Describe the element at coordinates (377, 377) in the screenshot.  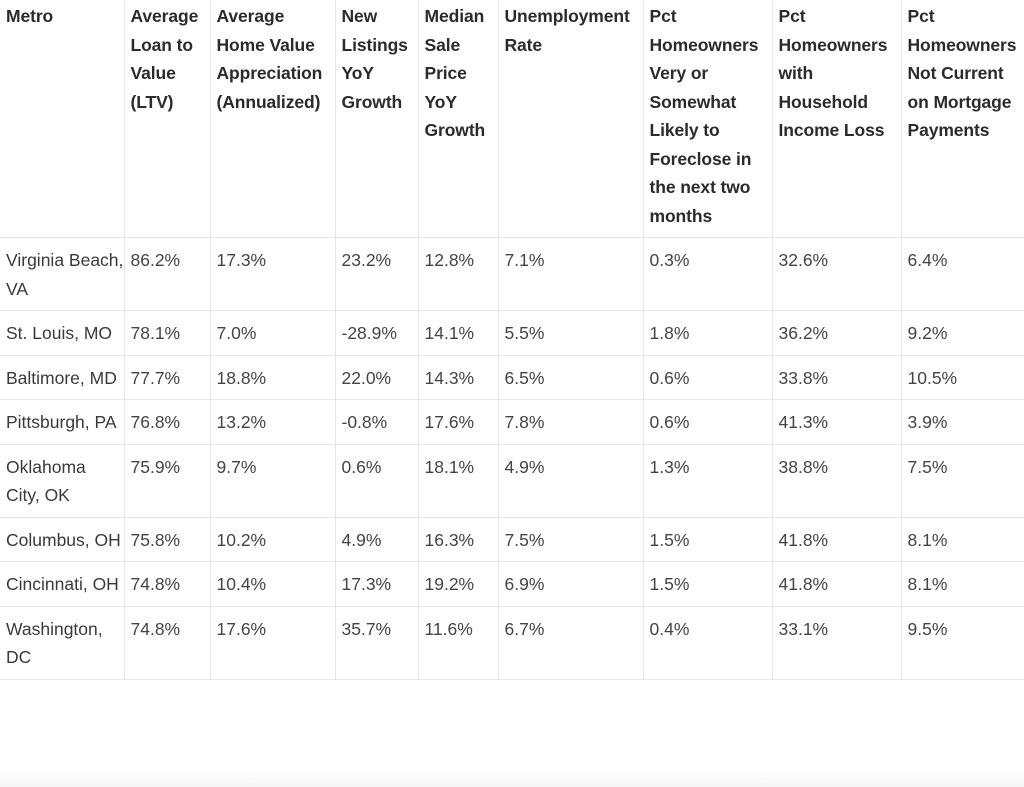
I see `new-listings-cell: 22.0%` at that location.